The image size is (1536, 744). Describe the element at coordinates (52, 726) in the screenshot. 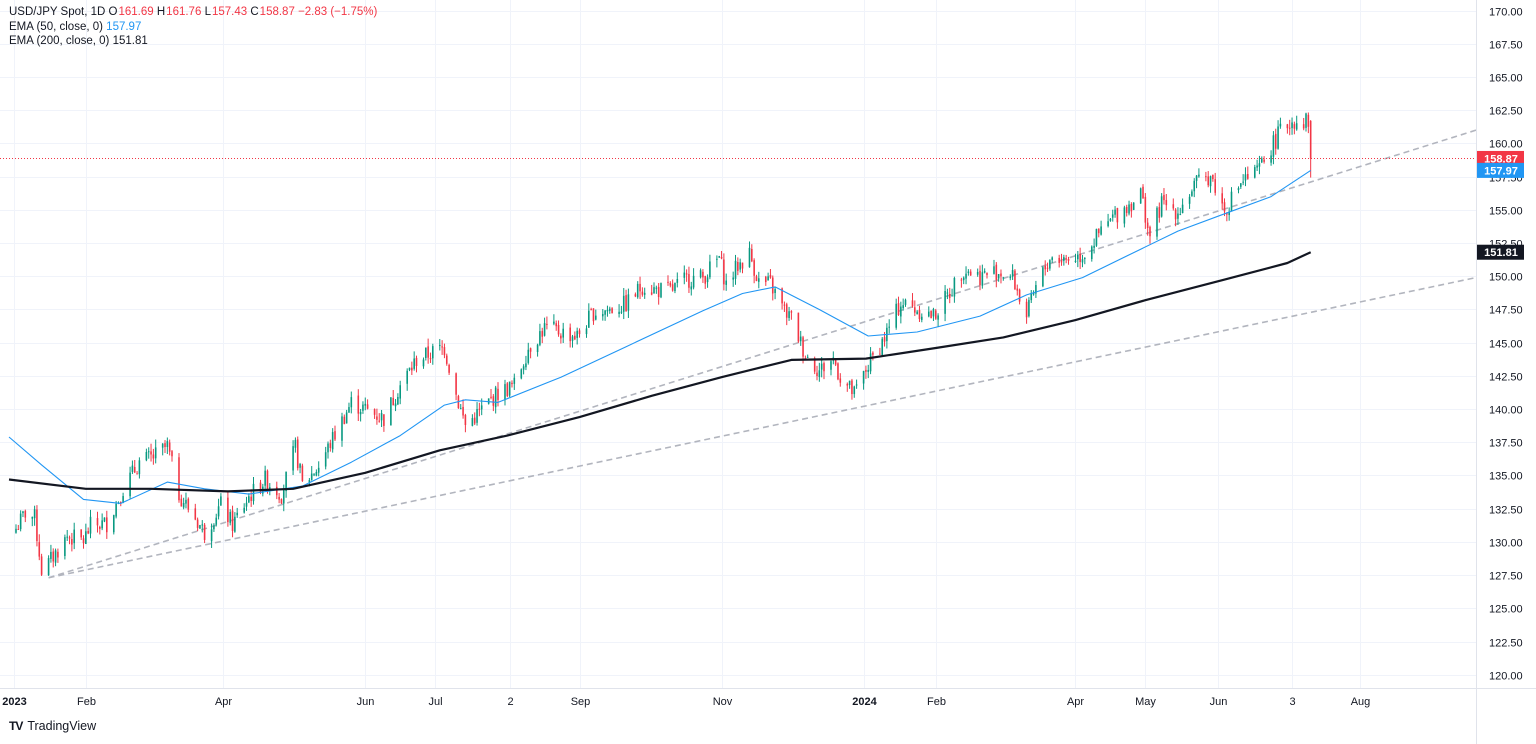

I see `tradingview-brand: TV TradingView` at that location.